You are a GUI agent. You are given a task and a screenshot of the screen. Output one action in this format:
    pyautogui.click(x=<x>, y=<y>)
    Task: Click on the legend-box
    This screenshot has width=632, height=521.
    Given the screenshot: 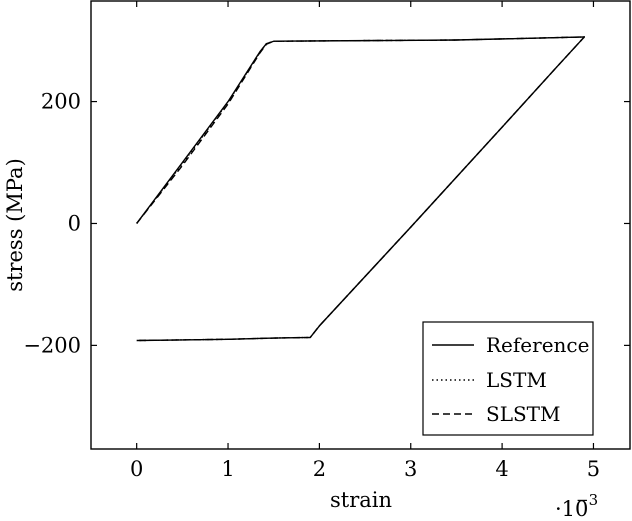 What is the action you would take?
    pyautogui.click(x=508, y=378)
    